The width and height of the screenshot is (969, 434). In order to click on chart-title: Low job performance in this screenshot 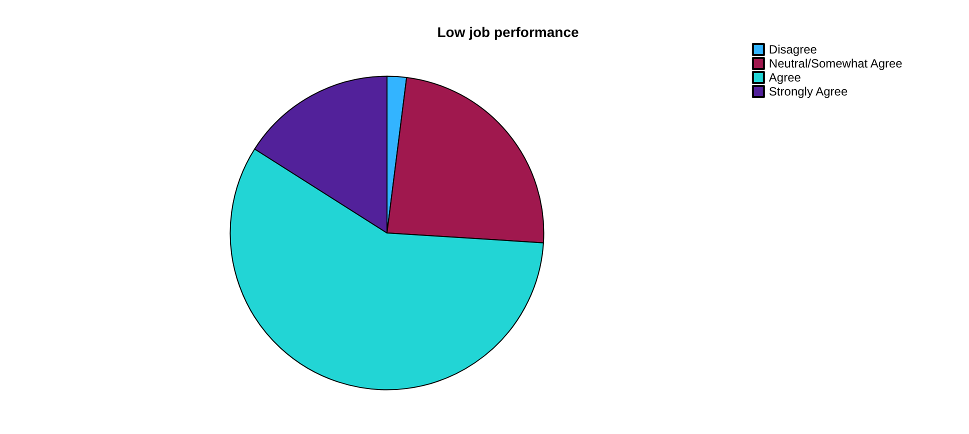, I will do `click(508, 32)`.